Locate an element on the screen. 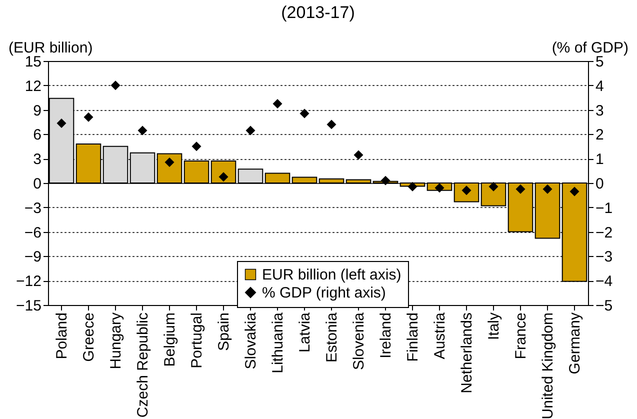 The image size is (637, 419). x-tick-label: Greece is located at coordinates (89, 337).